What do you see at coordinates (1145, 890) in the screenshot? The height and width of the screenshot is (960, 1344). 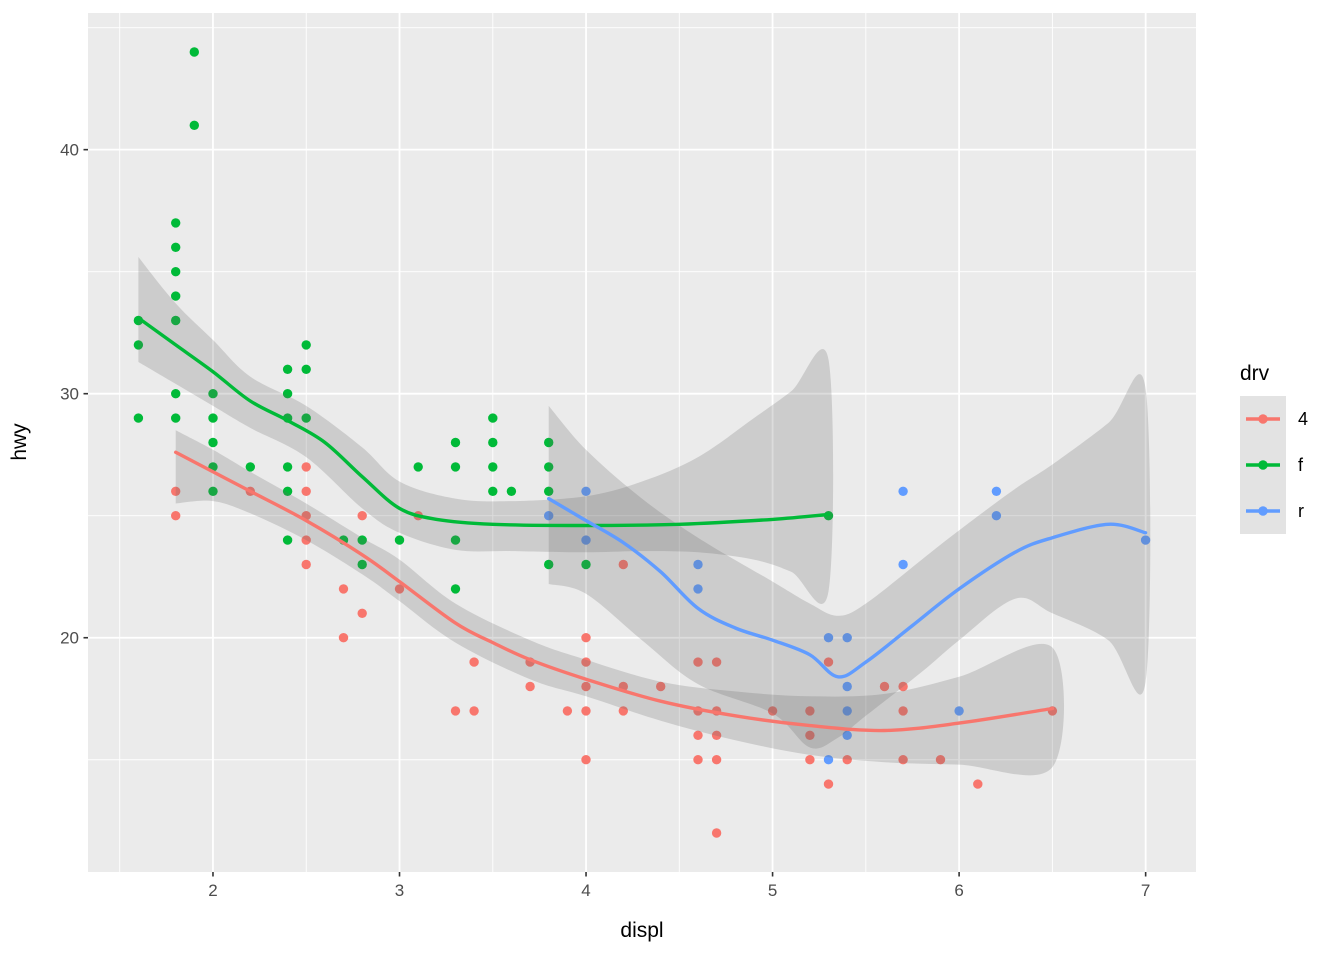 I see `x-tick-label: 7` at bounding box center [1145, 890].